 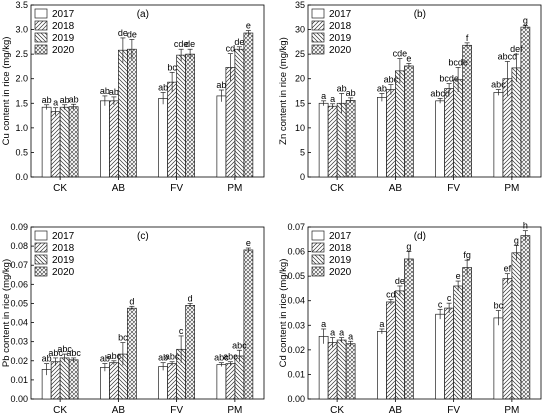 What do you see at coordinates (409, 121) in the screenshot?
I see `bar-2020-AB` at bounding box center [409, 121].